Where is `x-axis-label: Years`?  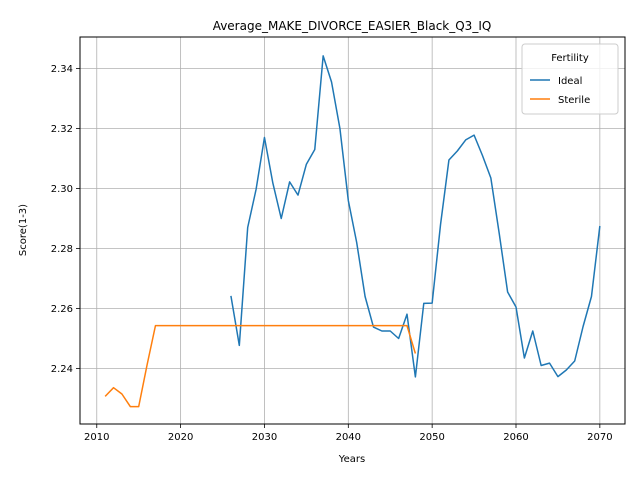
x-axis-label: Years is located at coordinates (351, 459).